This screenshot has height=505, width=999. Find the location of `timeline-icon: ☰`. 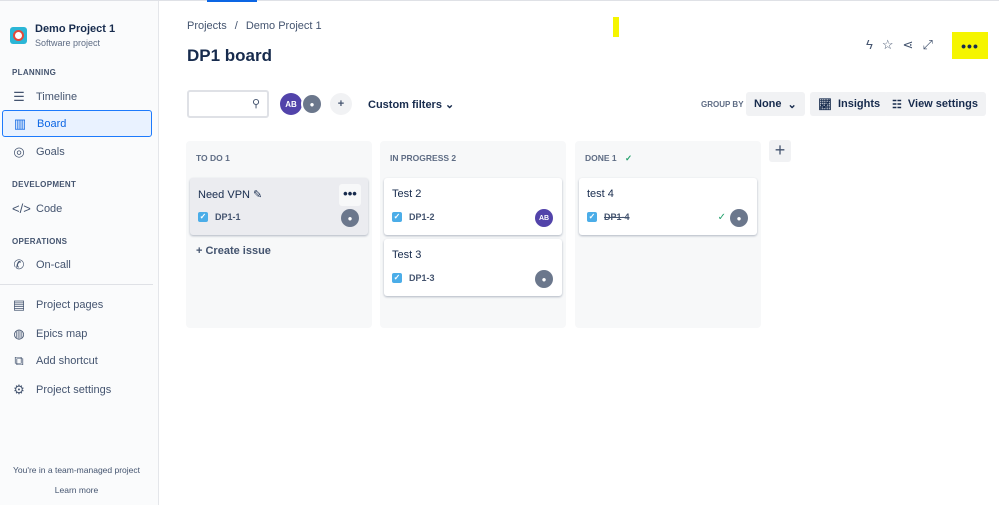

timeline-icon: ☰ is located at coordinates (19, 96).